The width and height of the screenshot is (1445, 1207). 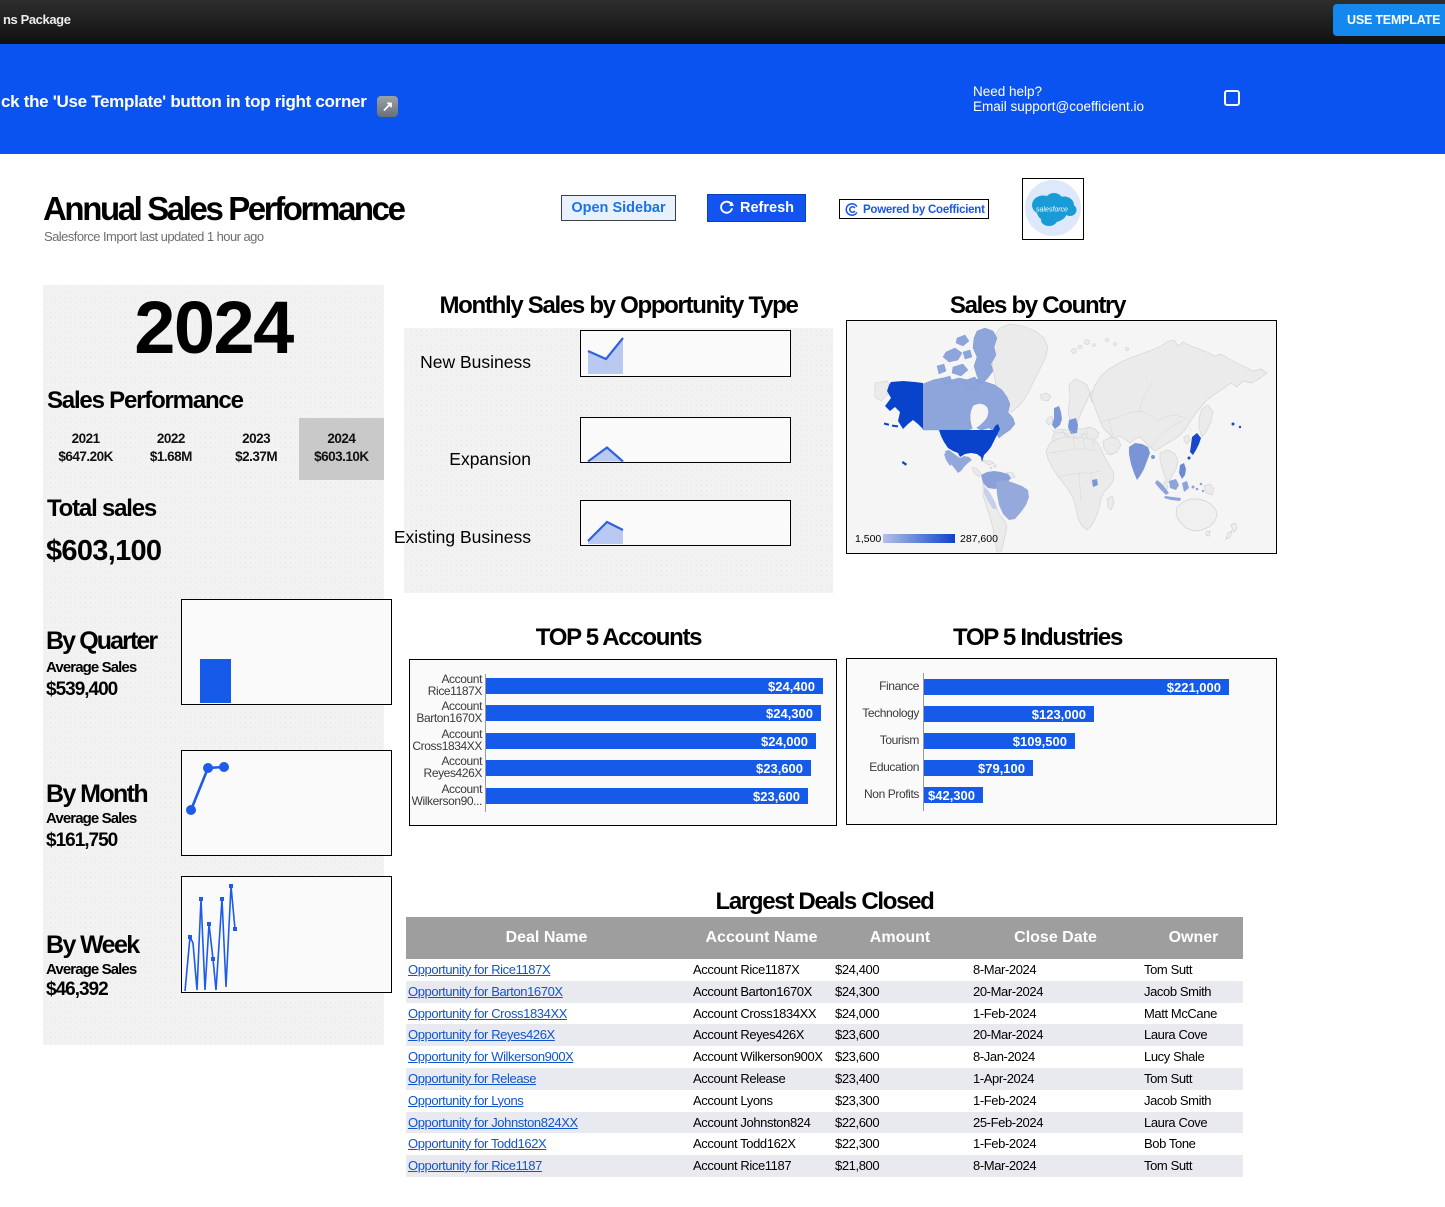 What do you see at coordinates (868, 539) in the screenshot?
I see `svg-text: 1,500` at bounding box center [868, 539].